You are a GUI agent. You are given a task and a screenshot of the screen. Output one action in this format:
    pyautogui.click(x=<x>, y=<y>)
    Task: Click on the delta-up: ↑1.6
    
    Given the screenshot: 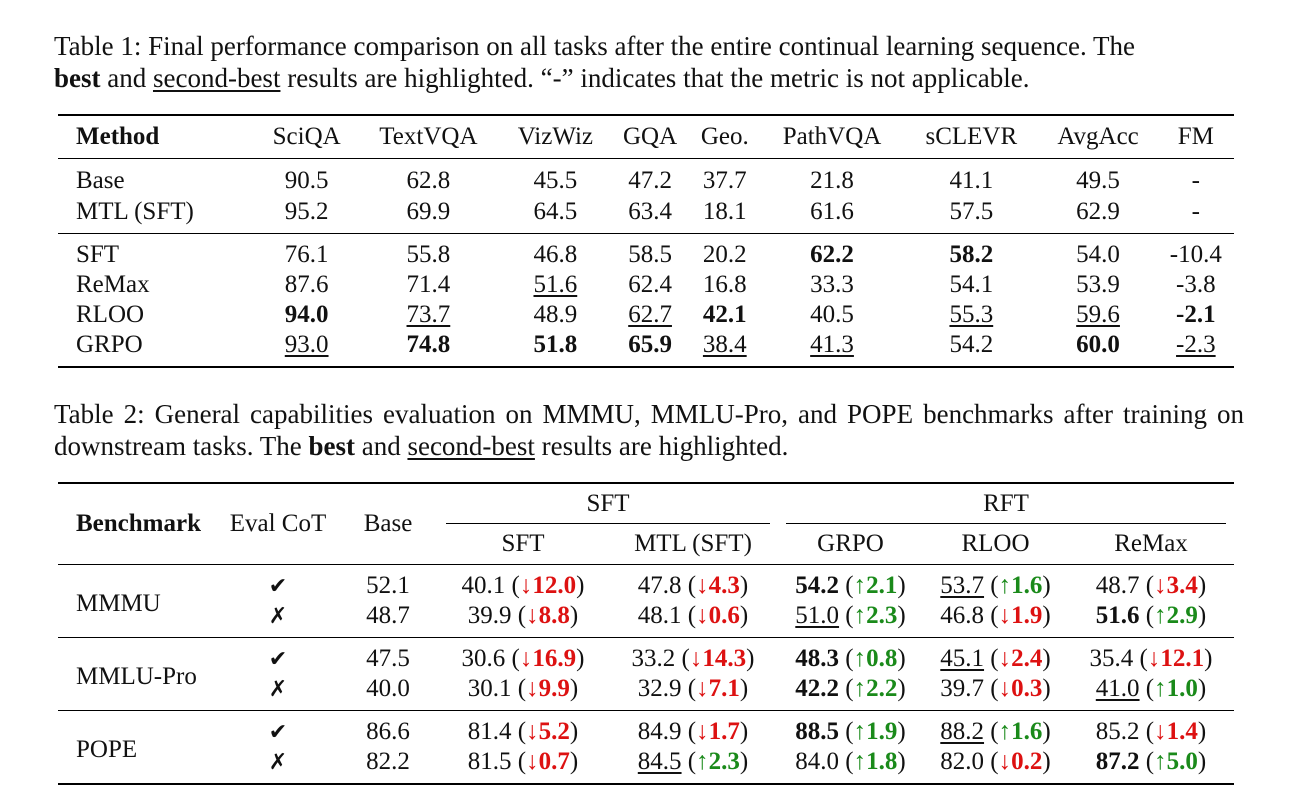 What is the action you would take?
    pyautogui.click(x=1021, y=731)
    